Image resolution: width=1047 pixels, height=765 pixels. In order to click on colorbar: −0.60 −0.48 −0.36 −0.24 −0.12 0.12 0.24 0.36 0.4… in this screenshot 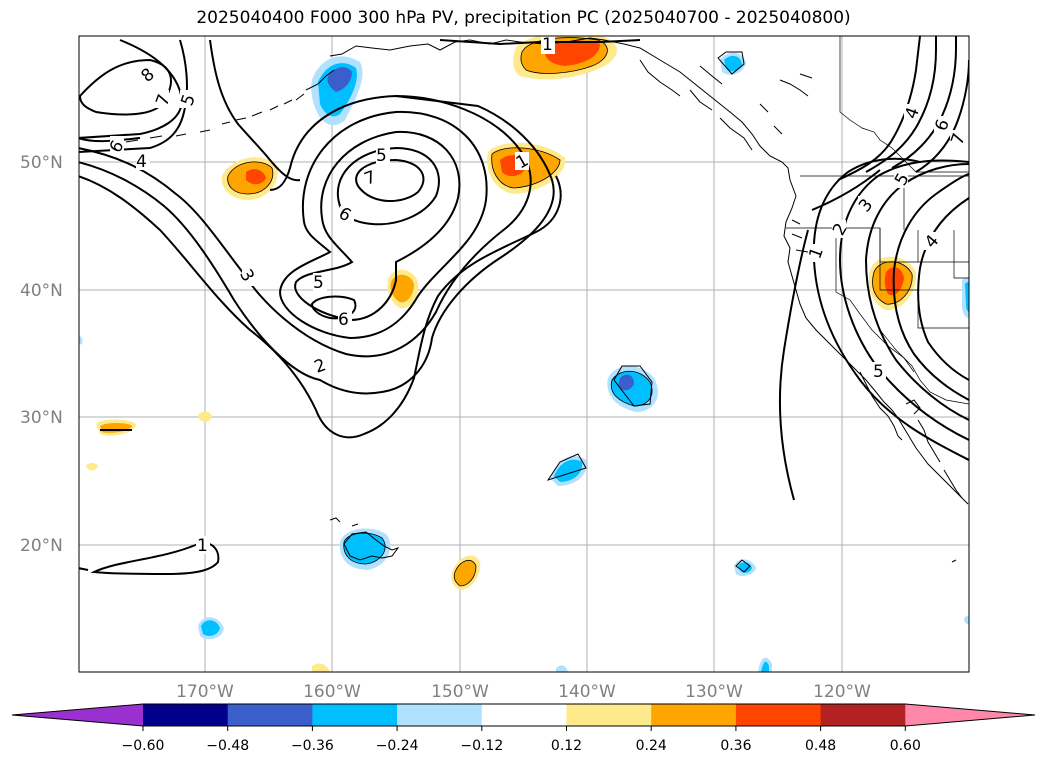, I will do `click(523, 728)`.